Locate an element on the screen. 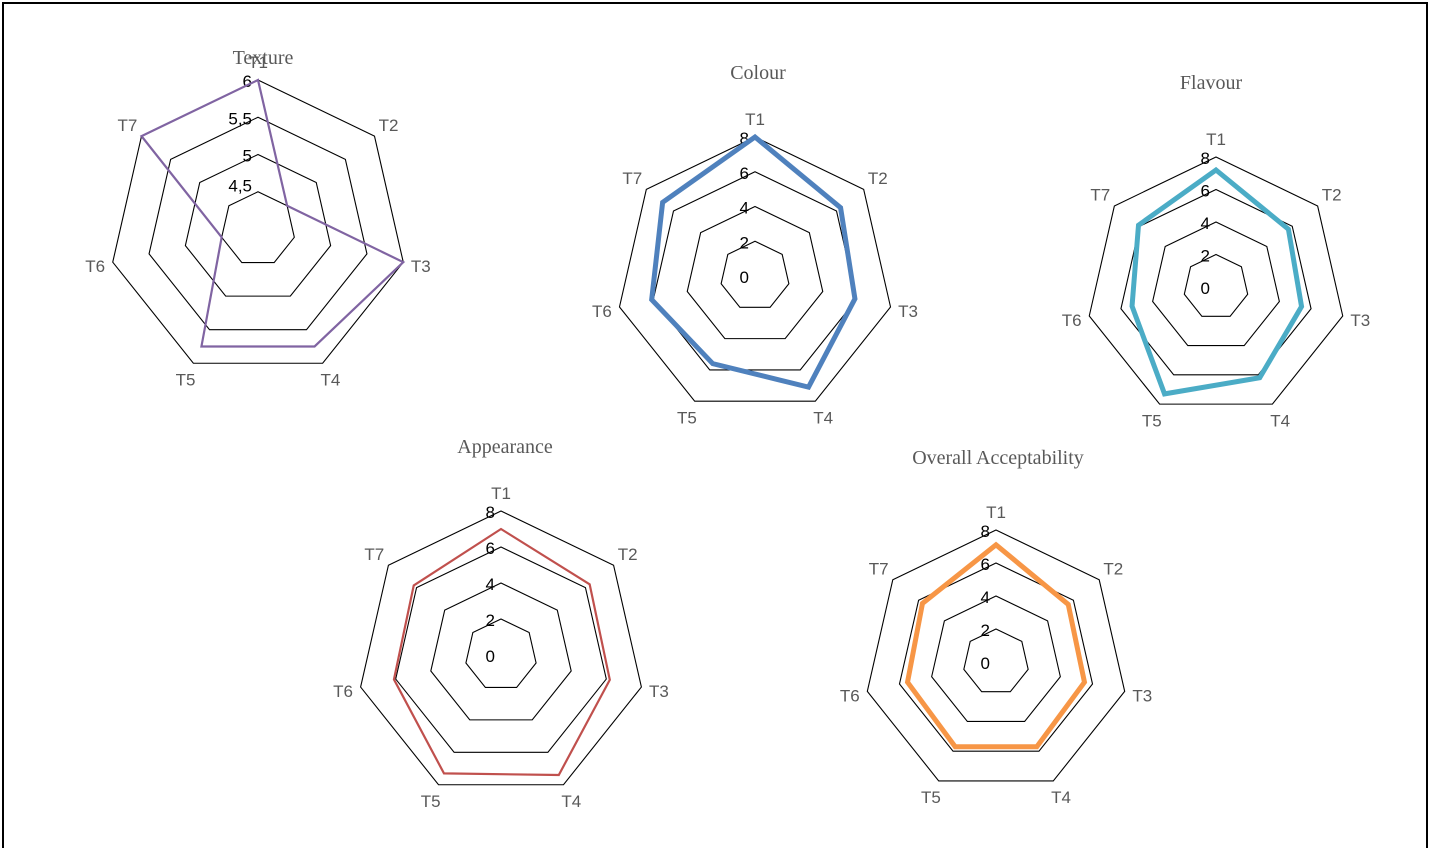 Image resolution: width=1431 pixels, height=848 pixels. appearance-chart: Appearance 0 2 4 6 8T1 T2 T3 T4 T5 T6 T7 is located at coordinates (501, 623).